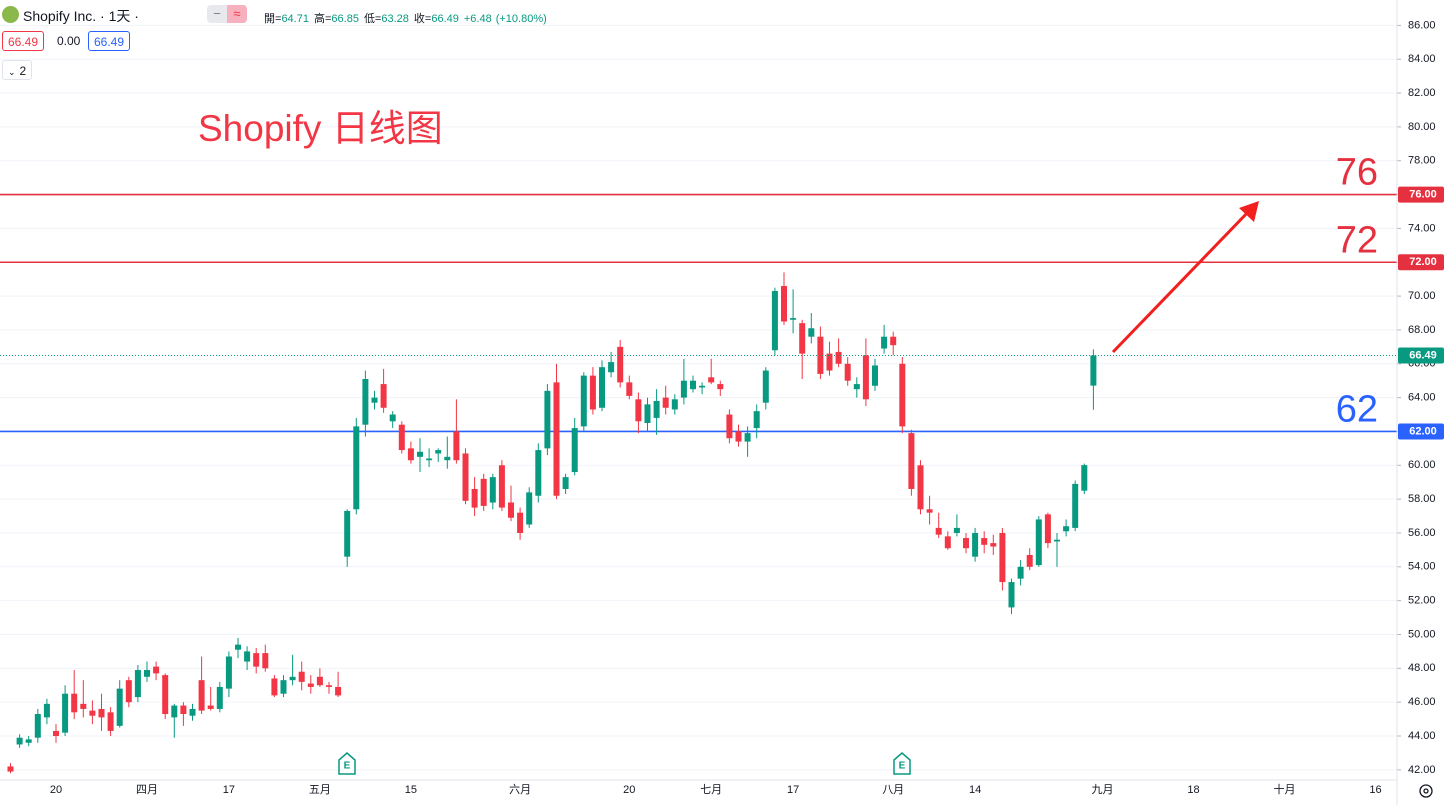 Image resolution: width=1447 pixels, height=805 pixels. What do you see at coordinates (109, 41) in the screenshot?
I see `ask-box: 66.49` at bounding box center [109, 41].